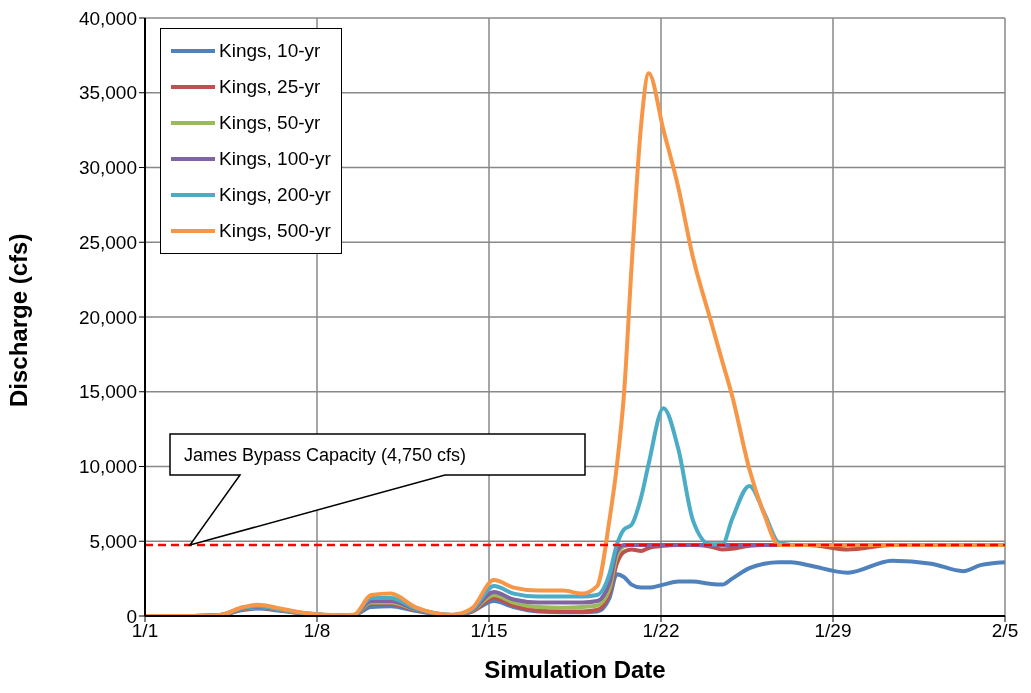 This screenshot has width=1031, height=693. Describe the element at coordinates (107, 317) in the screenshot. I see `y-tick-label: 20,000` at that location.